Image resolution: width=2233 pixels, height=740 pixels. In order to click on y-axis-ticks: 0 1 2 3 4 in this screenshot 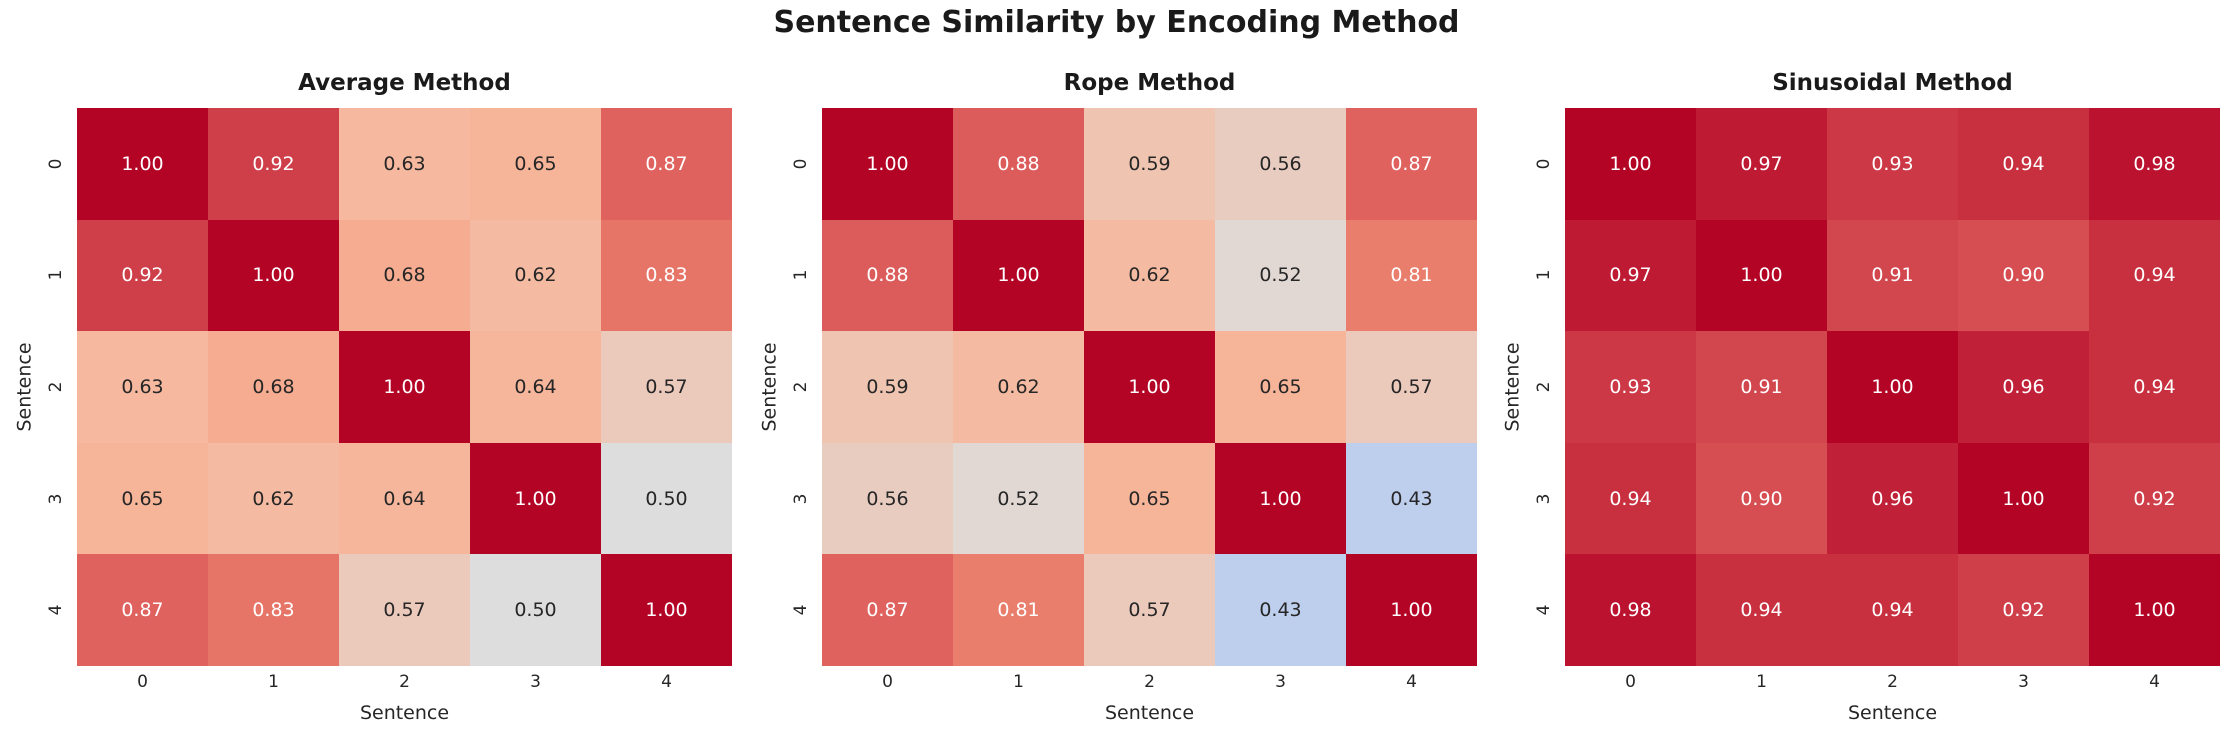, I will do `click(56, 387)`.